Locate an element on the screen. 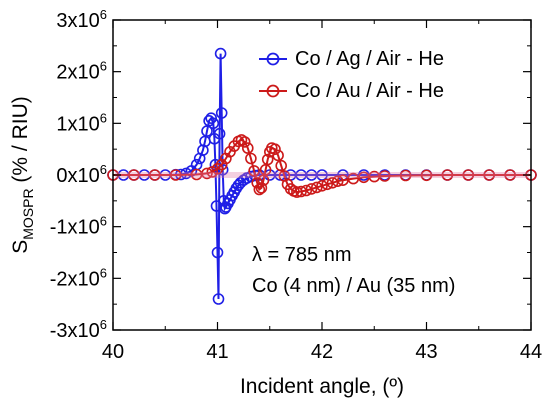 This screenshot has width=550, height=412. series-line is located at coordinates (322, 166).